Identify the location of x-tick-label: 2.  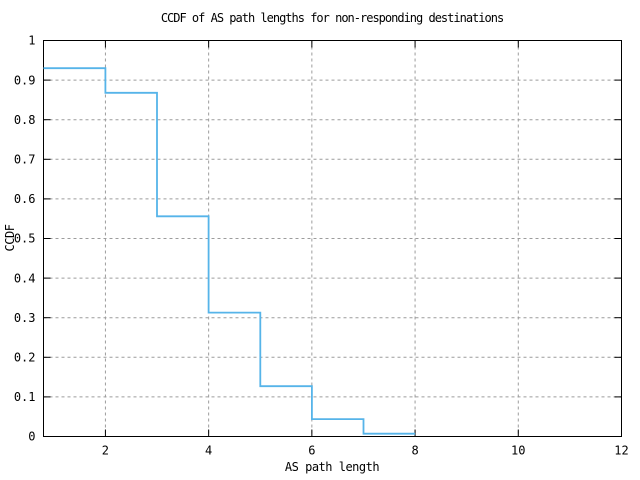
(105, 451).